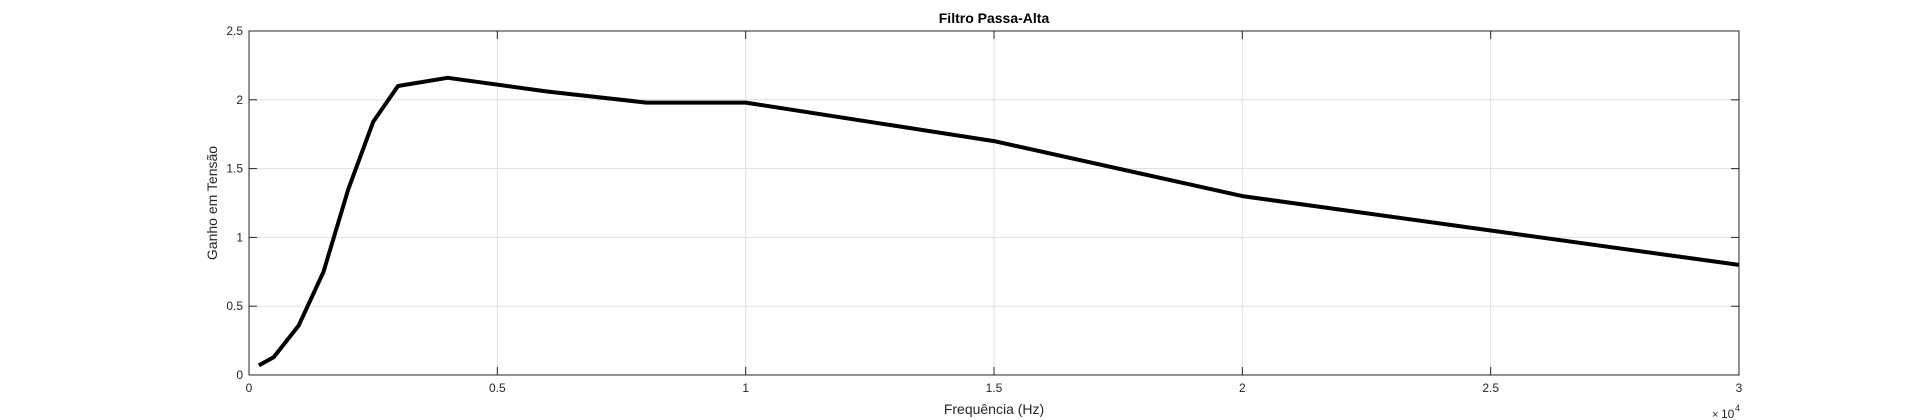 The width and height of the screenshot is (1918, 420). Describe the element at coordinates (745, 388) in the screenshot. I see `x-tick-label: 1` at that location.